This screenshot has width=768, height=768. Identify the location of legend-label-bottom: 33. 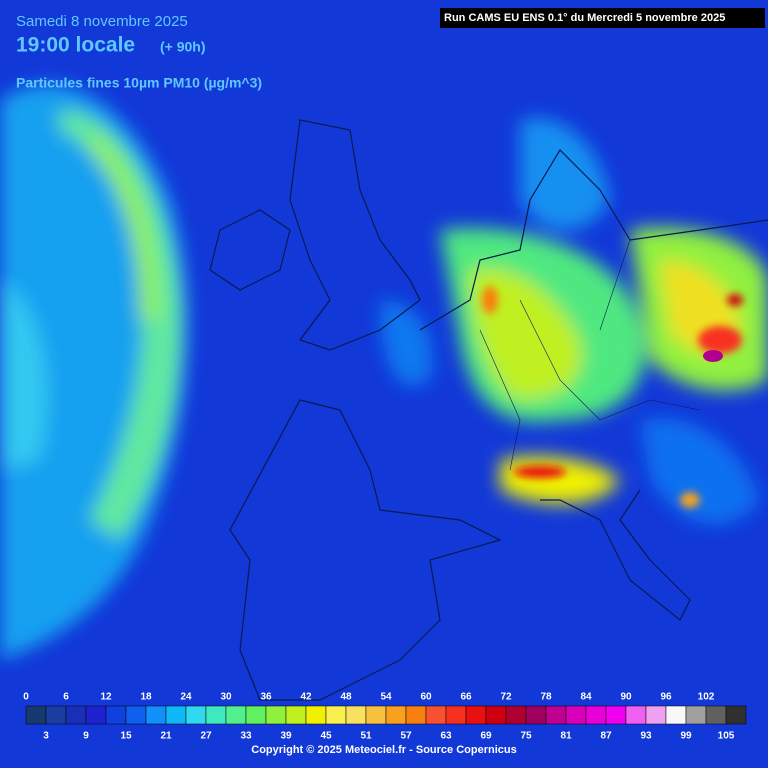
(246, 736).